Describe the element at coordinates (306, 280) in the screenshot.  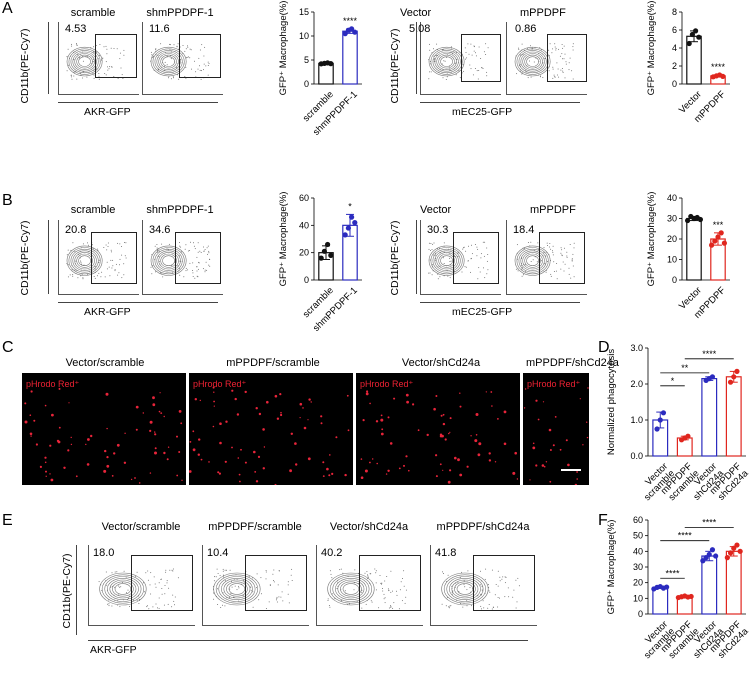
I see `y-tick-label: 0` at that location.